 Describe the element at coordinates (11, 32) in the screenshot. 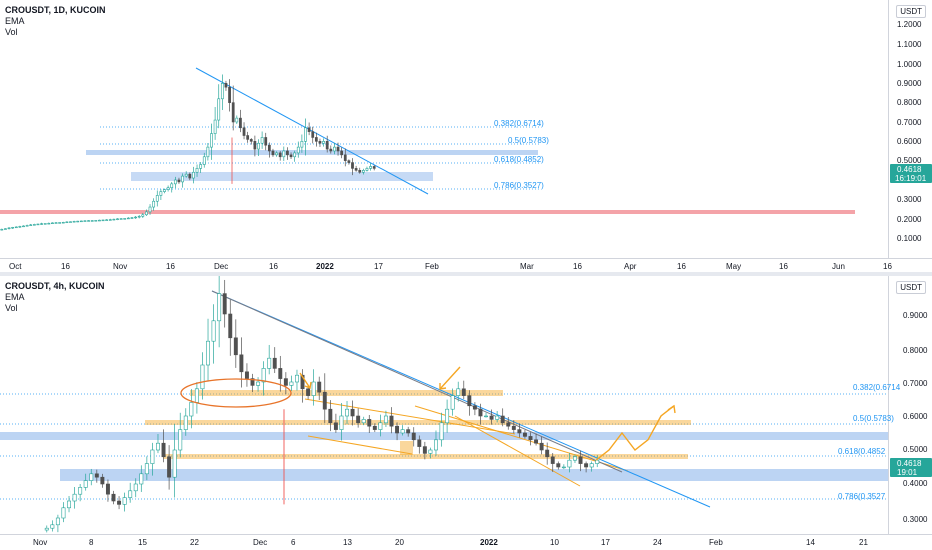

I see `vol-indicator-label-top: Vol` at that location.